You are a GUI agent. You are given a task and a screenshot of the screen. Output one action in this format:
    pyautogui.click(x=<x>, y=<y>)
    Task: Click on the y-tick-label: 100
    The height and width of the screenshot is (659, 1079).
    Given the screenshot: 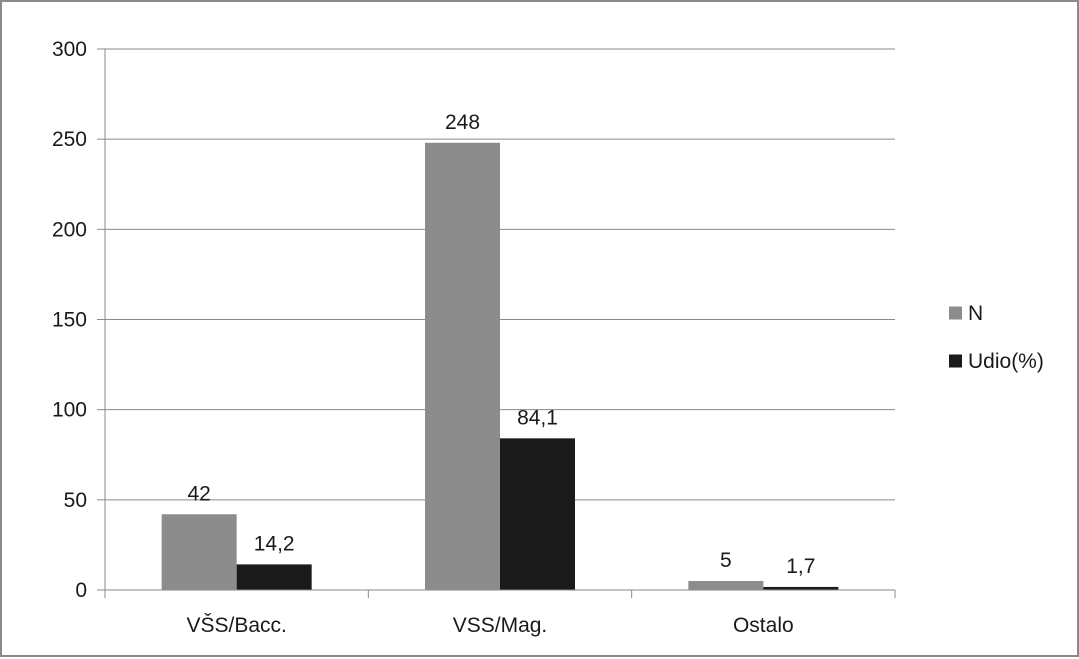 What is the action you would take?
    pyautogui.click(x=69, y=410)
    